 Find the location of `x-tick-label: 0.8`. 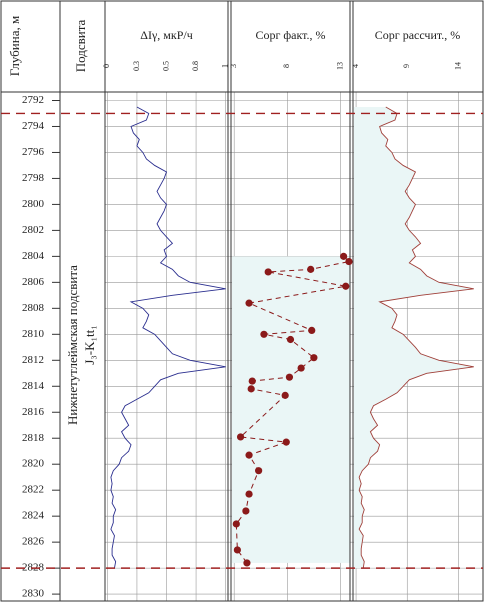

x-tick-label: 0.8 is located at coordinates (195, 66).